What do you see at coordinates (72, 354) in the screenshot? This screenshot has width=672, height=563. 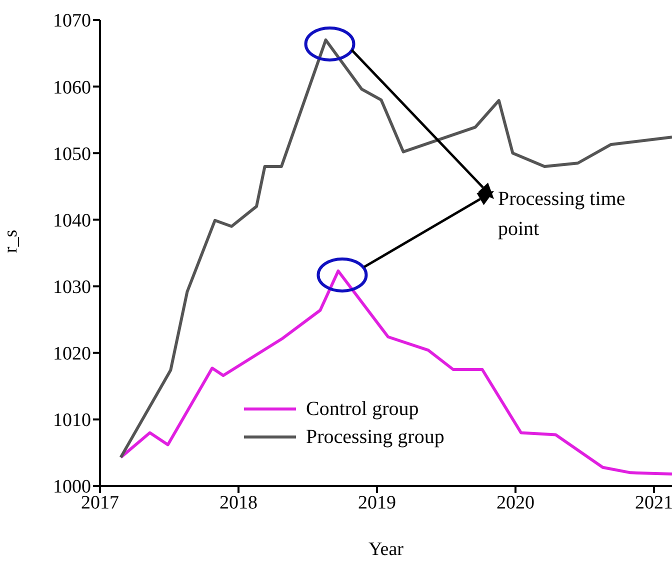 I see `y-tick-label: 1020` at bounding box center [72, 354].